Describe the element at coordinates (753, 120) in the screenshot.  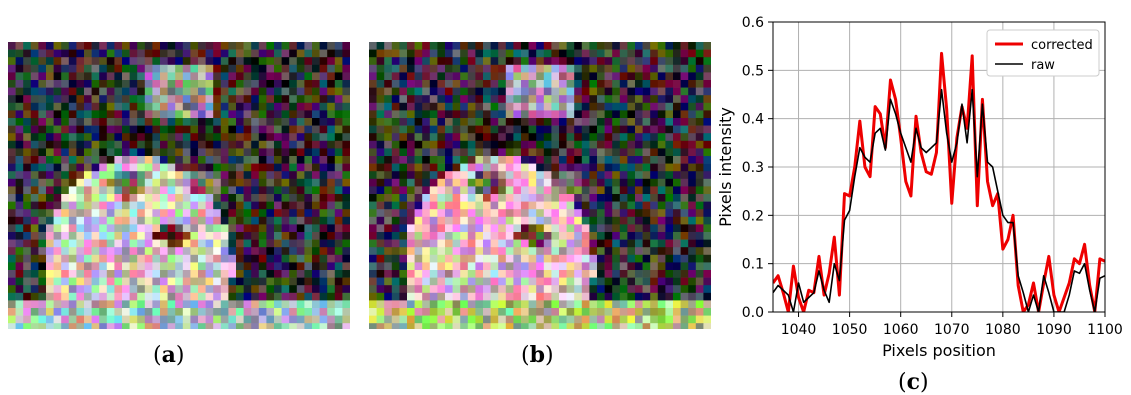
I see `y-tick-label: 0.4` at that location.